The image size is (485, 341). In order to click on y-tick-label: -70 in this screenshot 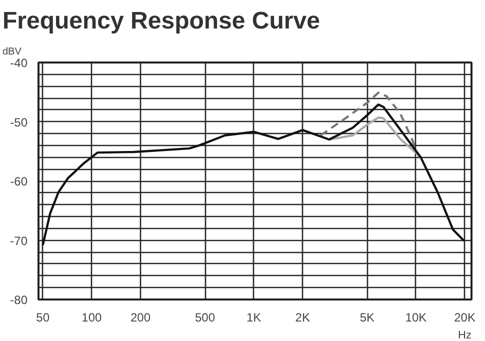, I will do `click(19, 241)`.